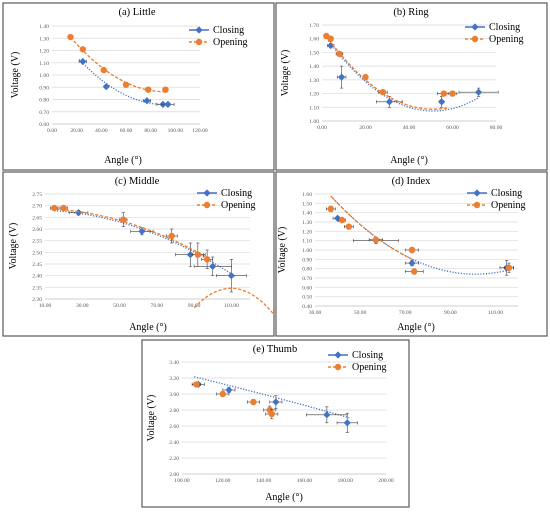 The height and width of the screenshot is (515, 550). I want to click on series-opening, so click(132, 236).